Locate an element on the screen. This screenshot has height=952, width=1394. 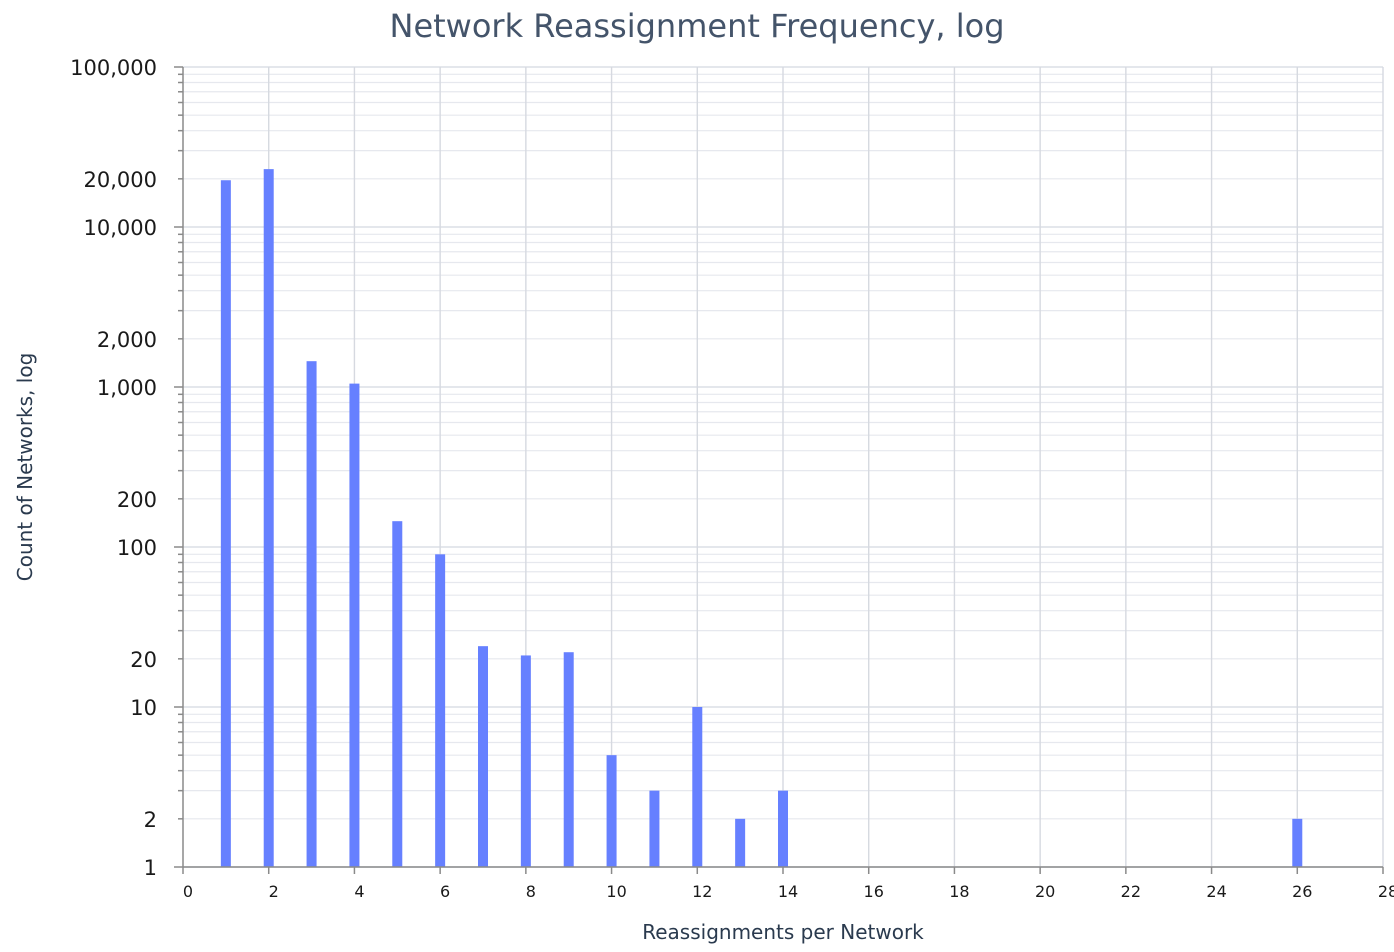
x-tick-label: 6 is located at coordinates (445, 891).